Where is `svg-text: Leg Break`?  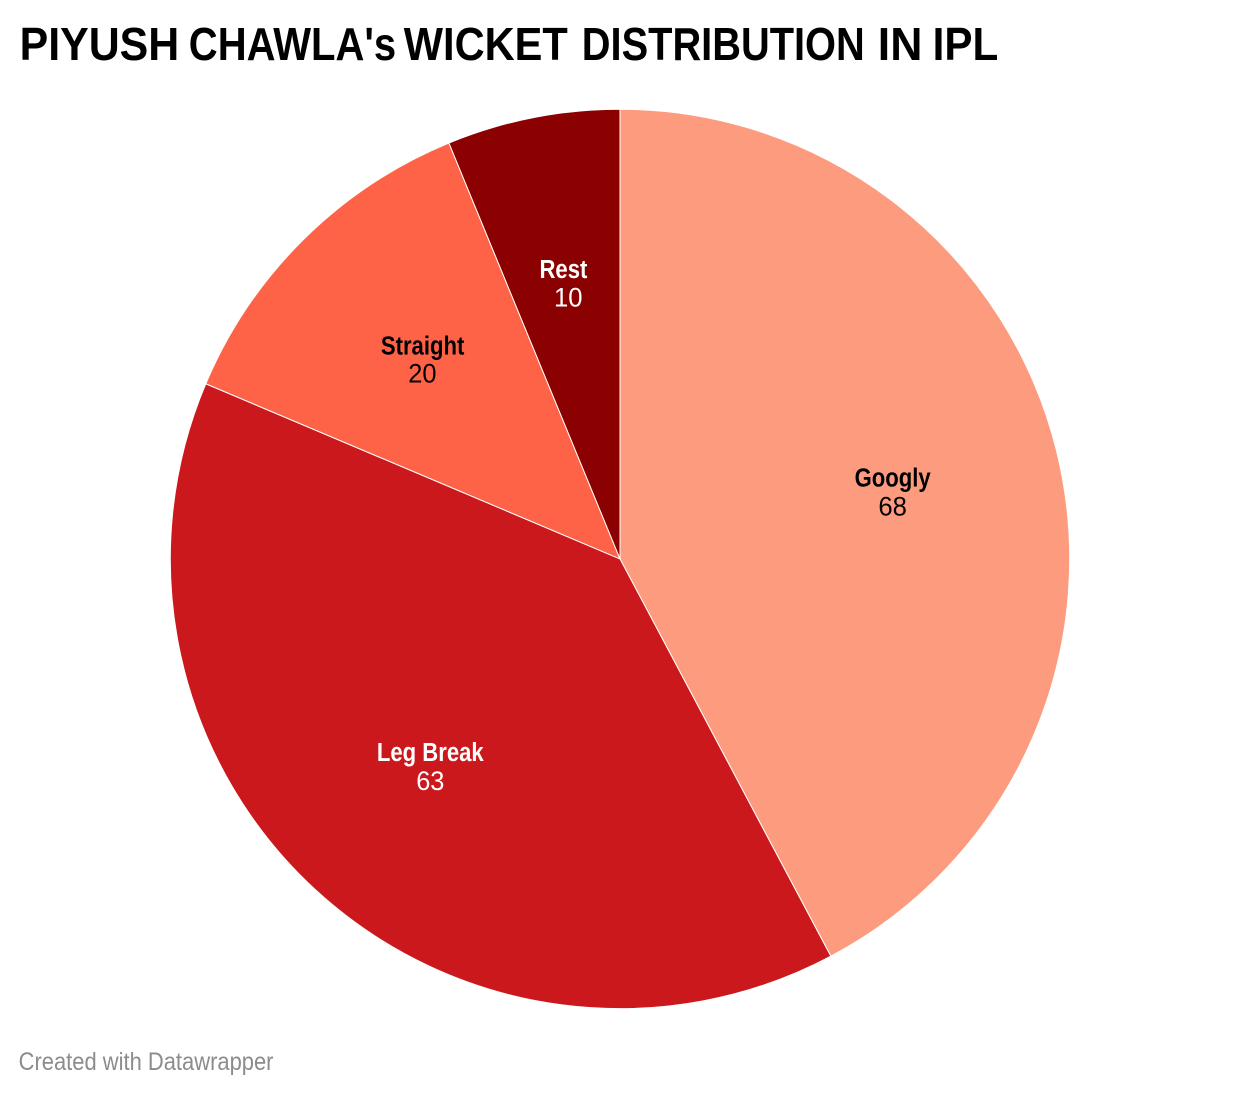 svg-text: Leg Break is located at coordinates (430, 752).